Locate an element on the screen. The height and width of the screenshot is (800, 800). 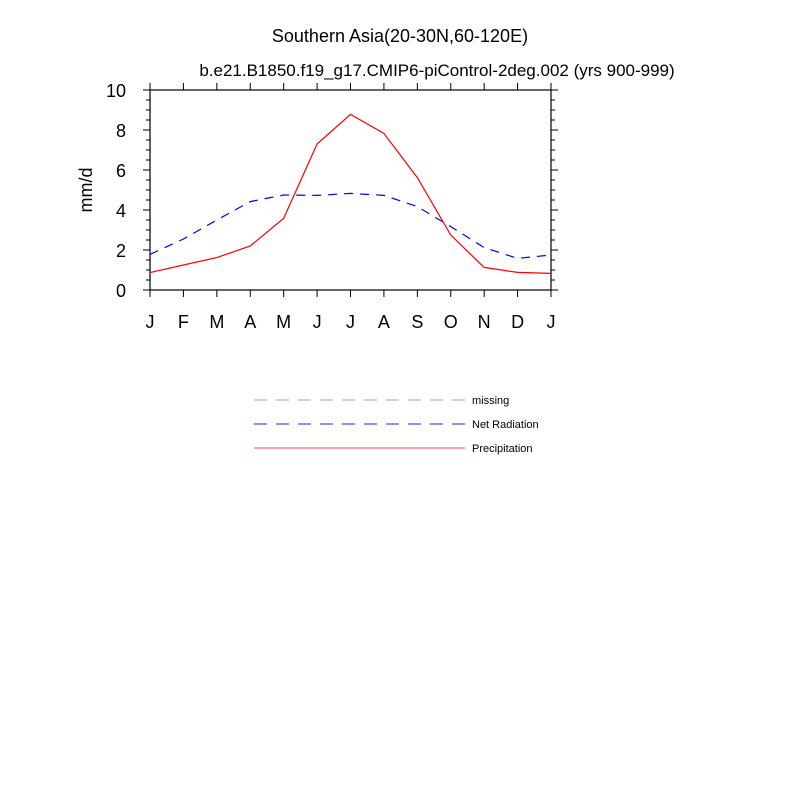
y-tick-label: 8 is located at coordinates (121, 131).